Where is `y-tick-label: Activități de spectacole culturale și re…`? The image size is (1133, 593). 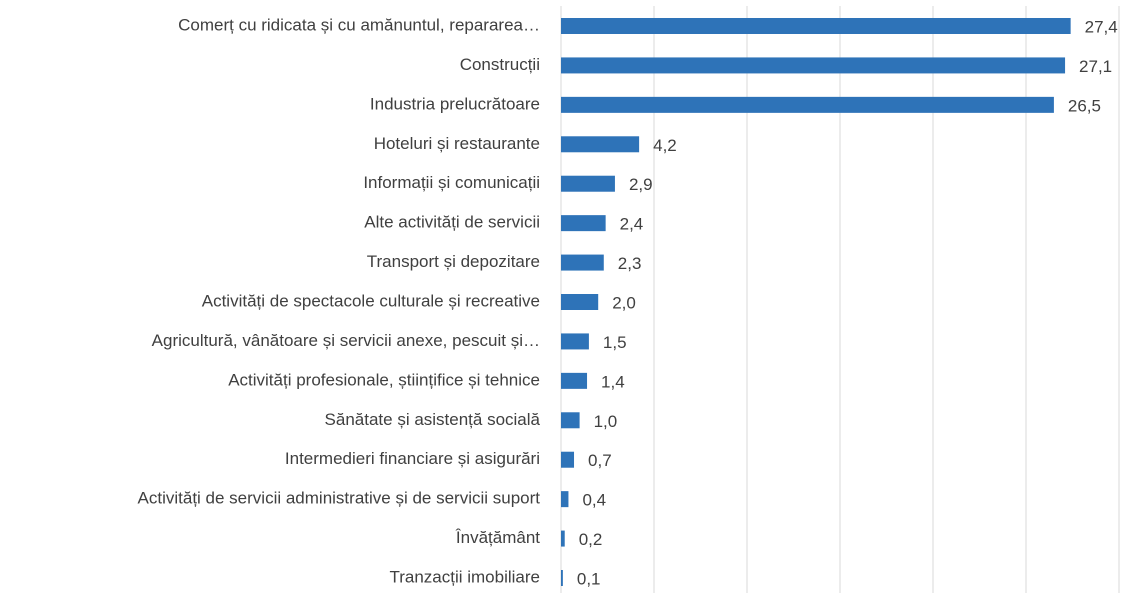
y-tick-label: Activități de spectacole culturale și re… is located at coordinates (371, 300).